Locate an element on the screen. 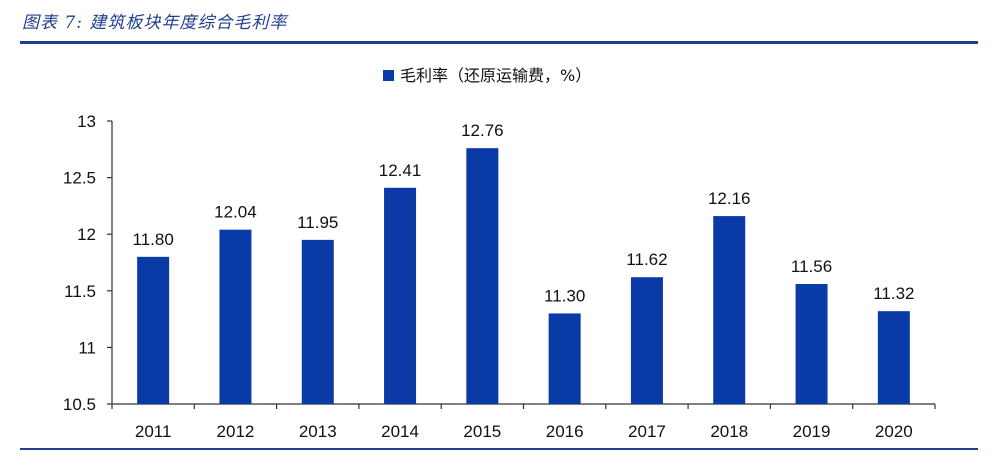 The image size is (1000, 460). bottom-divider is located at coordinates (499, 449).